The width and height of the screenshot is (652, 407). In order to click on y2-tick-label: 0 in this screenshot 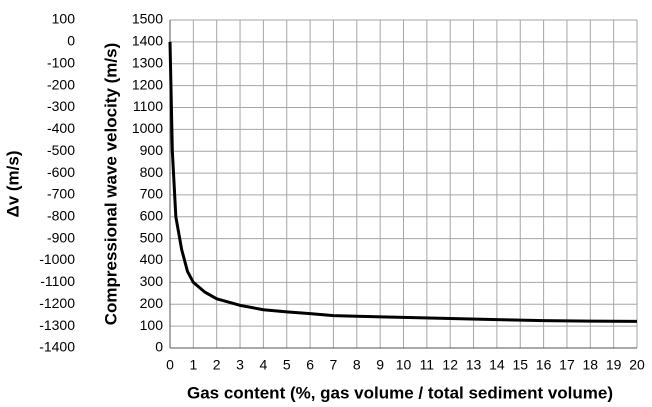, I will do `click(159, 347)`.